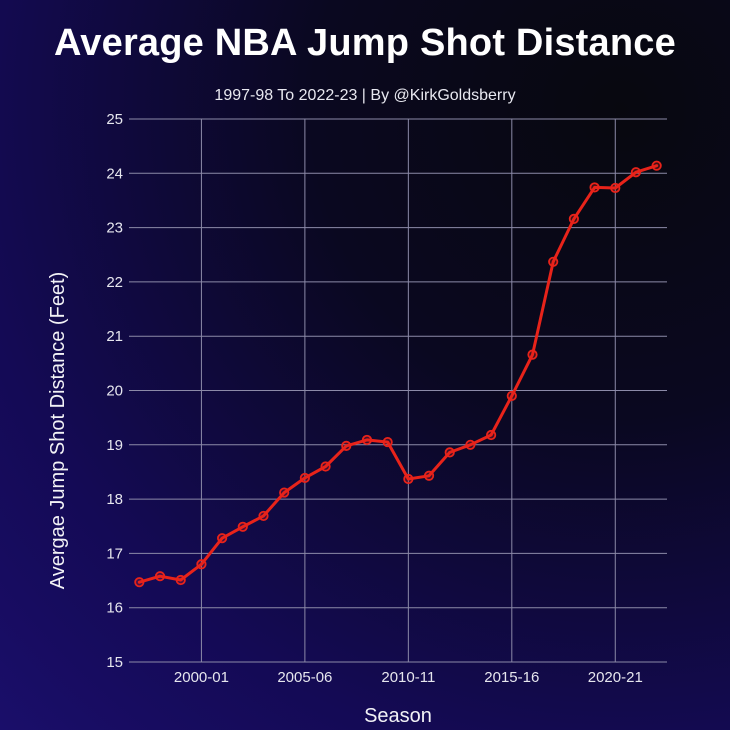 The width and height of the screenshot is (730, 730). Describe the element at coordinates (114, 282) in the screenshot. I see `y-tick-label: 22` at that location.